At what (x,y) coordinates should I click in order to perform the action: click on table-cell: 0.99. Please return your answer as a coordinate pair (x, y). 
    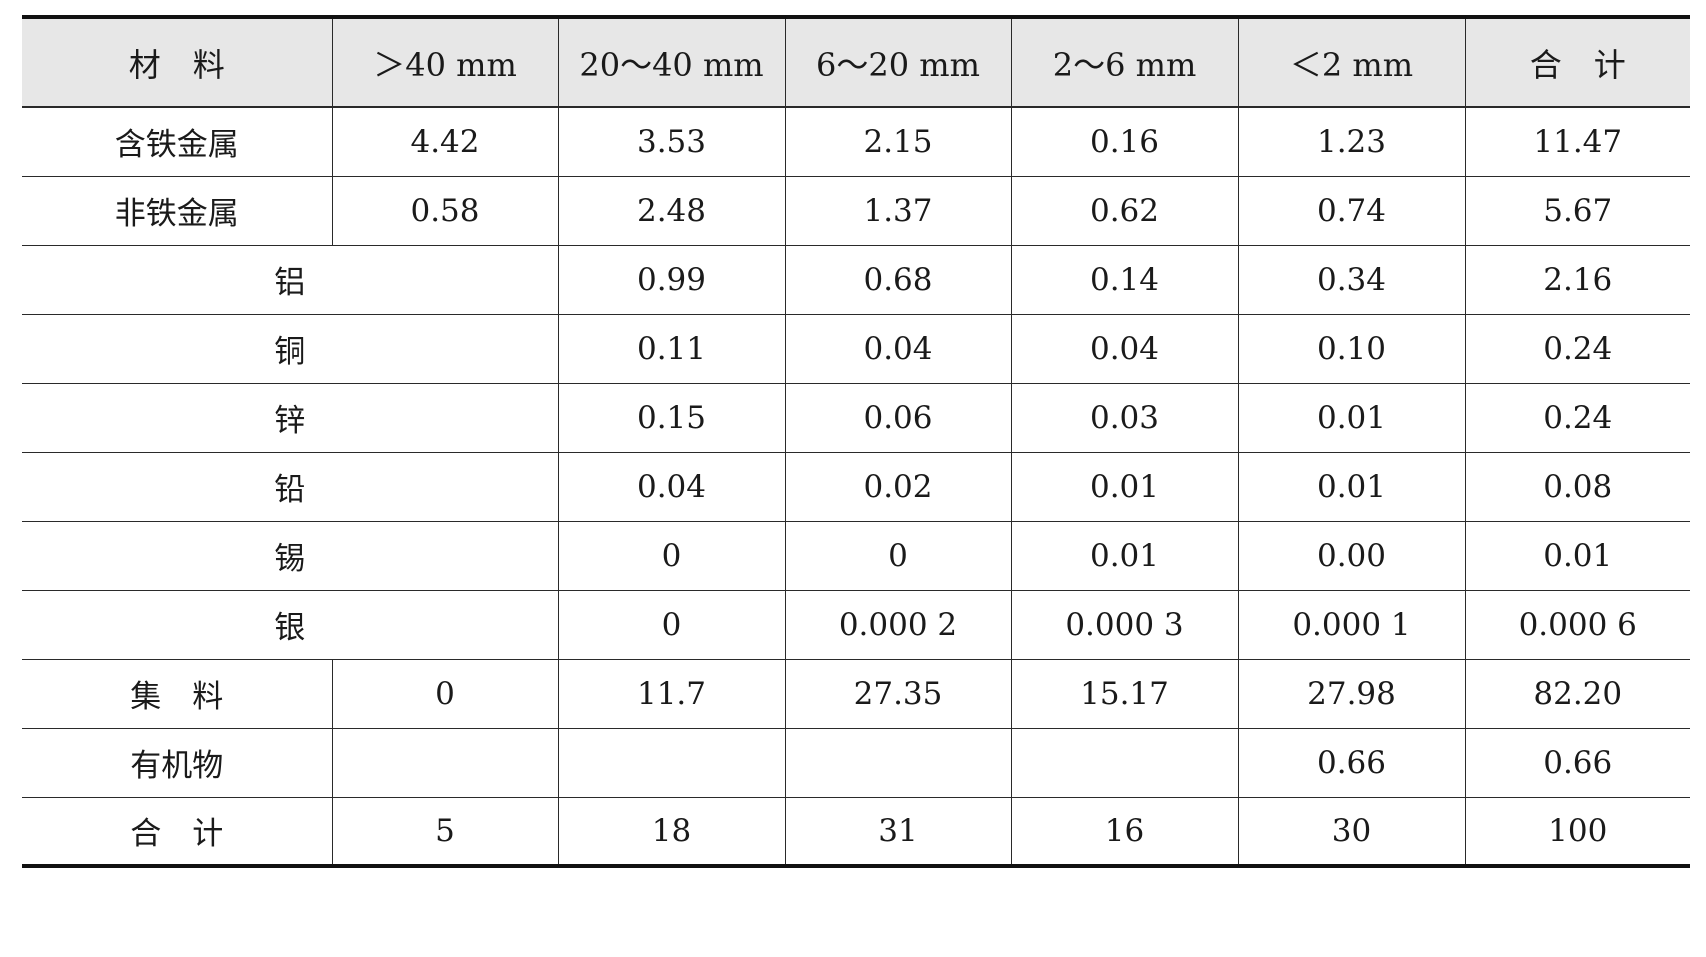
    Looking at the image, I should click on (671, 280).